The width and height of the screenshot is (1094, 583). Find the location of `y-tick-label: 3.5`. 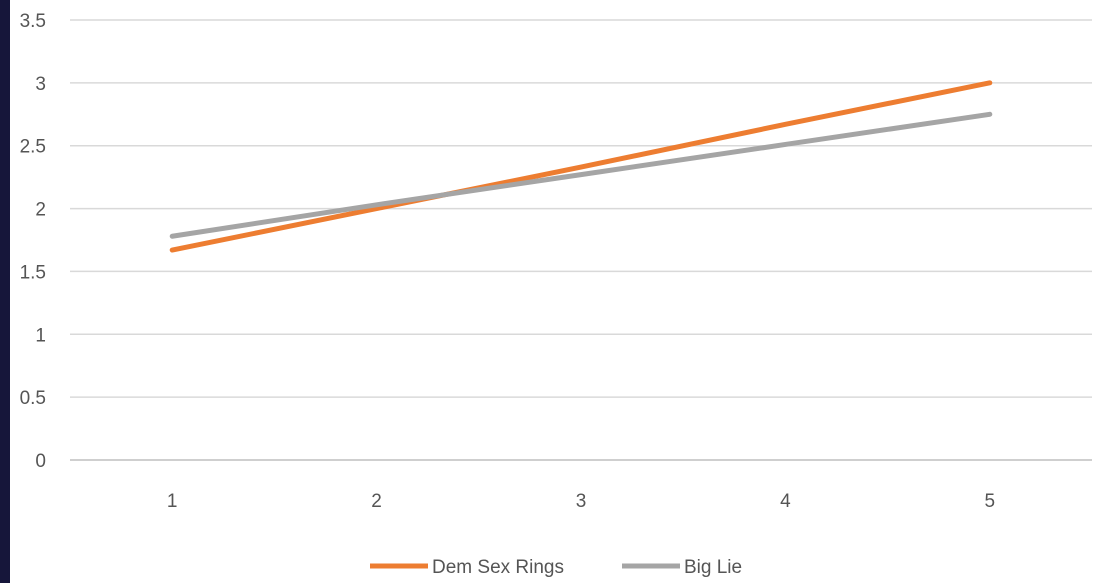

y-tick-label: 3.5 is located at coordinates (33, 21).